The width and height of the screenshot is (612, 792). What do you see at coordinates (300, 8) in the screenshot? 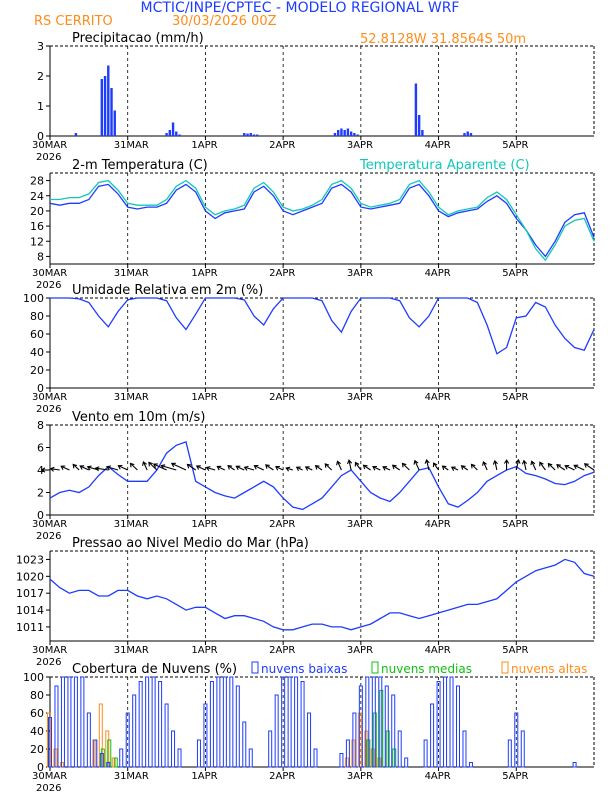
I see `page-title: MCTIC/INPE/CPTEC - MODELO REGIONAL WRF` at bounding box center [300, 8].